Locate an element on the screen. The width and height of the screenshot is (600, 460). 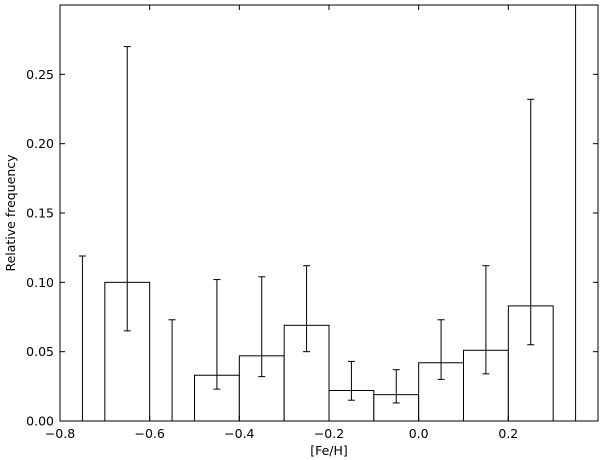
y-axis-label: Relative frequency is located at coordinates (10, 213).